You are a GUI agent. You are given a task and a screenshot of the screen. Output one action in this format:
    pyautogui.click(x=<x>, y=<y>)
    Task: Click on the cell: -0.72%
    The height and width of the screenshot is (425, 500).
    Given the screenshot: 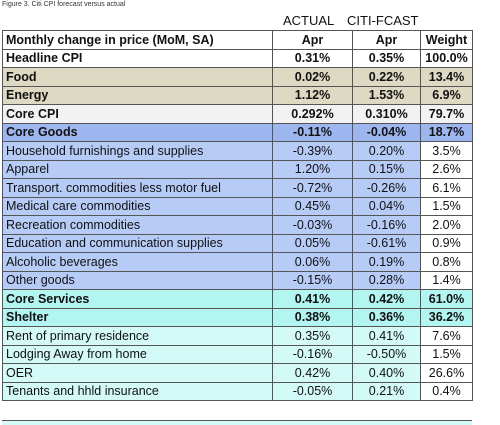 What is the action you would take?
    pyautogui.click(x=312, y=188)
    